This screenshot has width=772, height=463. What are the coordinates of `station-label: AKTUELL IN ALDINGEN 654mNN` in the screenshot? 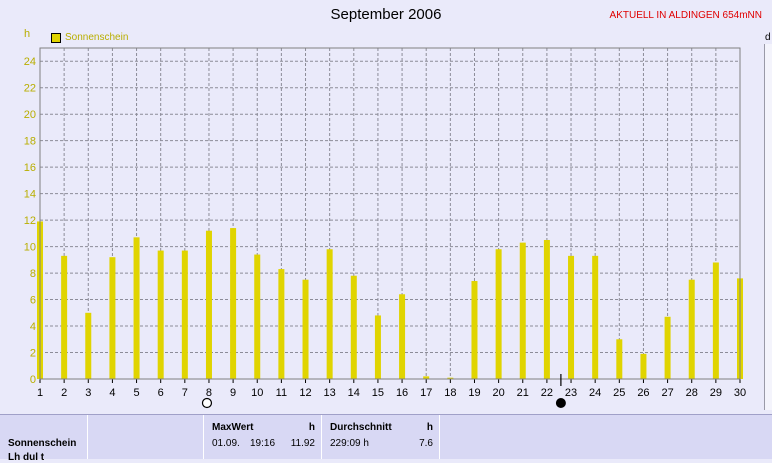 It's located at (685, 15).